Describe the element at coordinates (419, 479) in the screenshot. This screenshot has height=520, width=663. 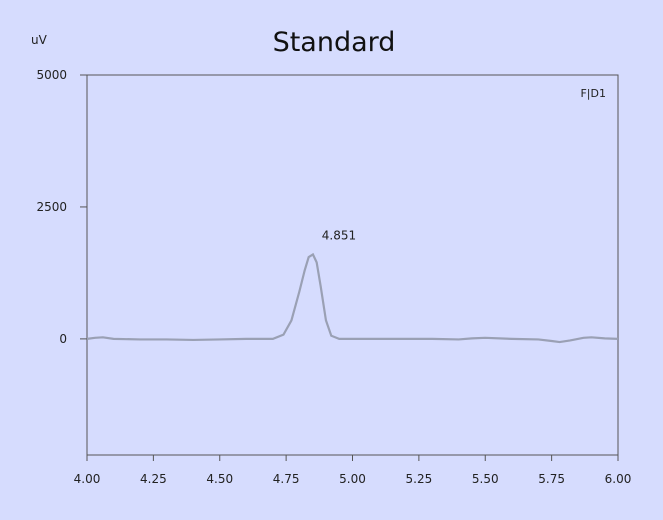
I see `x-tick-label: 5.25` at that location.